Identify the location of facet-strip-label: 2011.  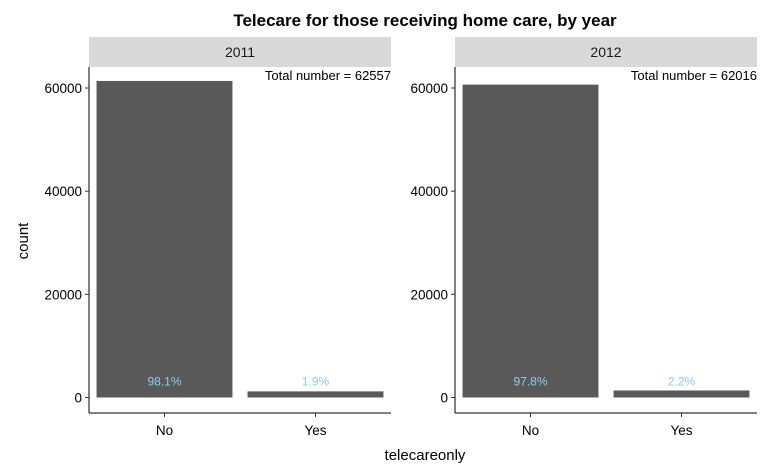
(240, 52).